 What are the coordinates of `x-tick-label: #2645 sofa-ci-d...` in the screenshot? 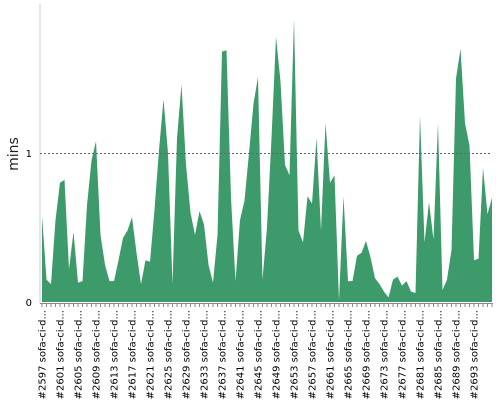 It's located at (259, 354).